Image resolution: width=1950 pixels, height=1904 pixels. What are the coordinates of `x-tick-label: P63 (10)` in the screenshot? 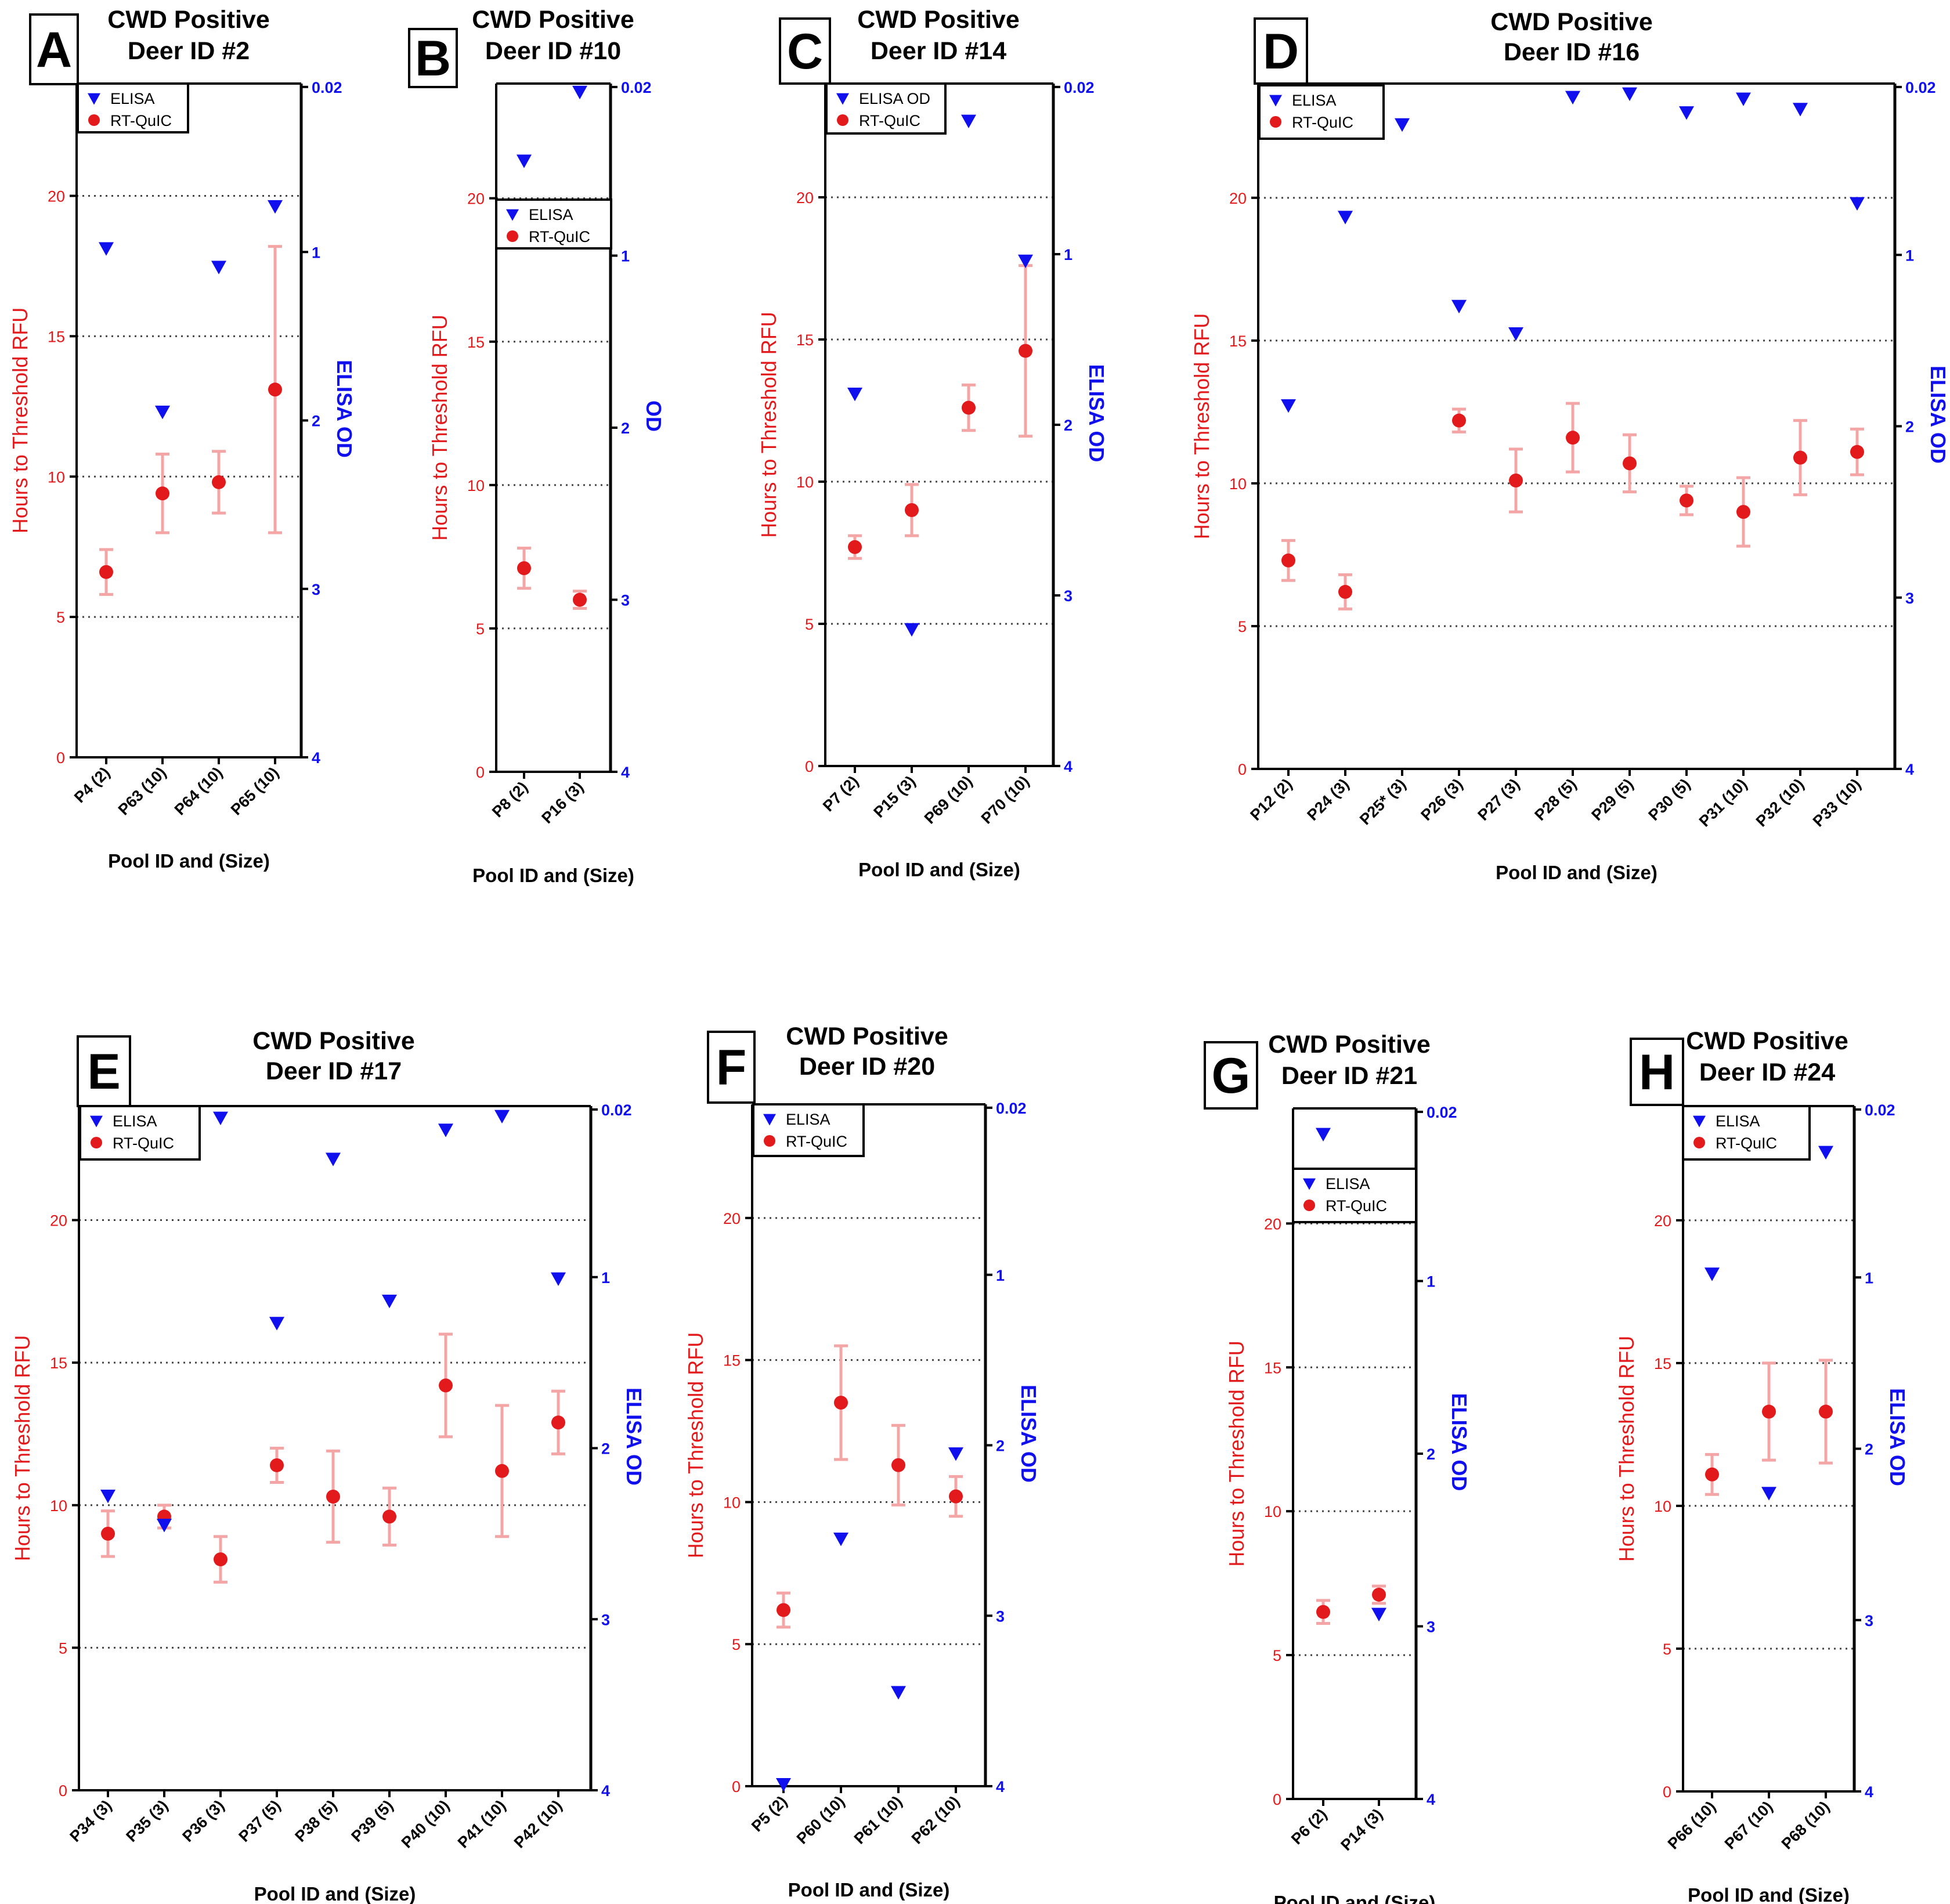 It's located at (142, 791).